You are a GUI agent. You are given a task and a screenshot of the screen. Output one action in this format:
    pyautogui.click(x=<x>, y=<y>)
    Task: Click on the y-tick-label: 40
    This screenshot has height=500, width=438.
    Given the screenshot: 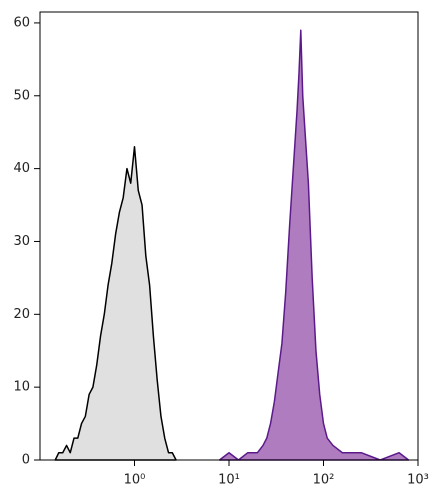 What is the action you would take?
    pyautogui.click(x=21, y=168)
    